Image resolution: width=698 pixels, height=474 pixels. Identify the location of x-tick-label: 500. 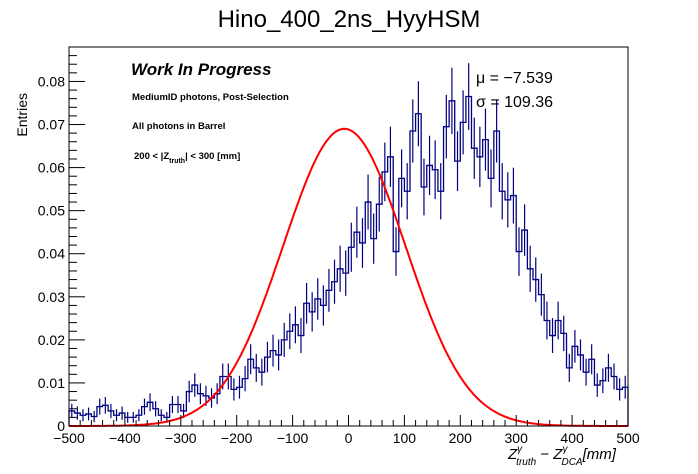
(628, 438).